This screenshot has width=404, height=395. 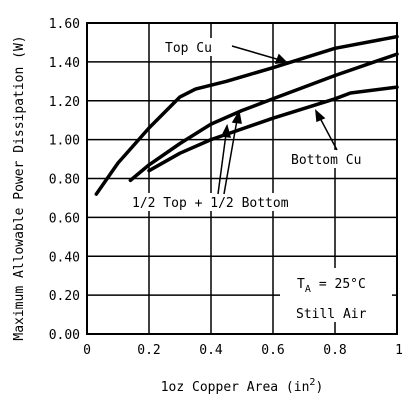 I want to click on arrowhead-half-left, so click(x=226, y=130).